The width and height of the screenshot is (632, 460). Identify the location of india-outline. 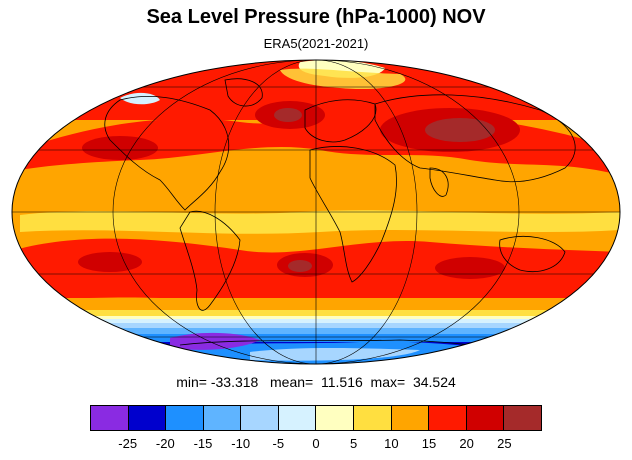
(439, 182).